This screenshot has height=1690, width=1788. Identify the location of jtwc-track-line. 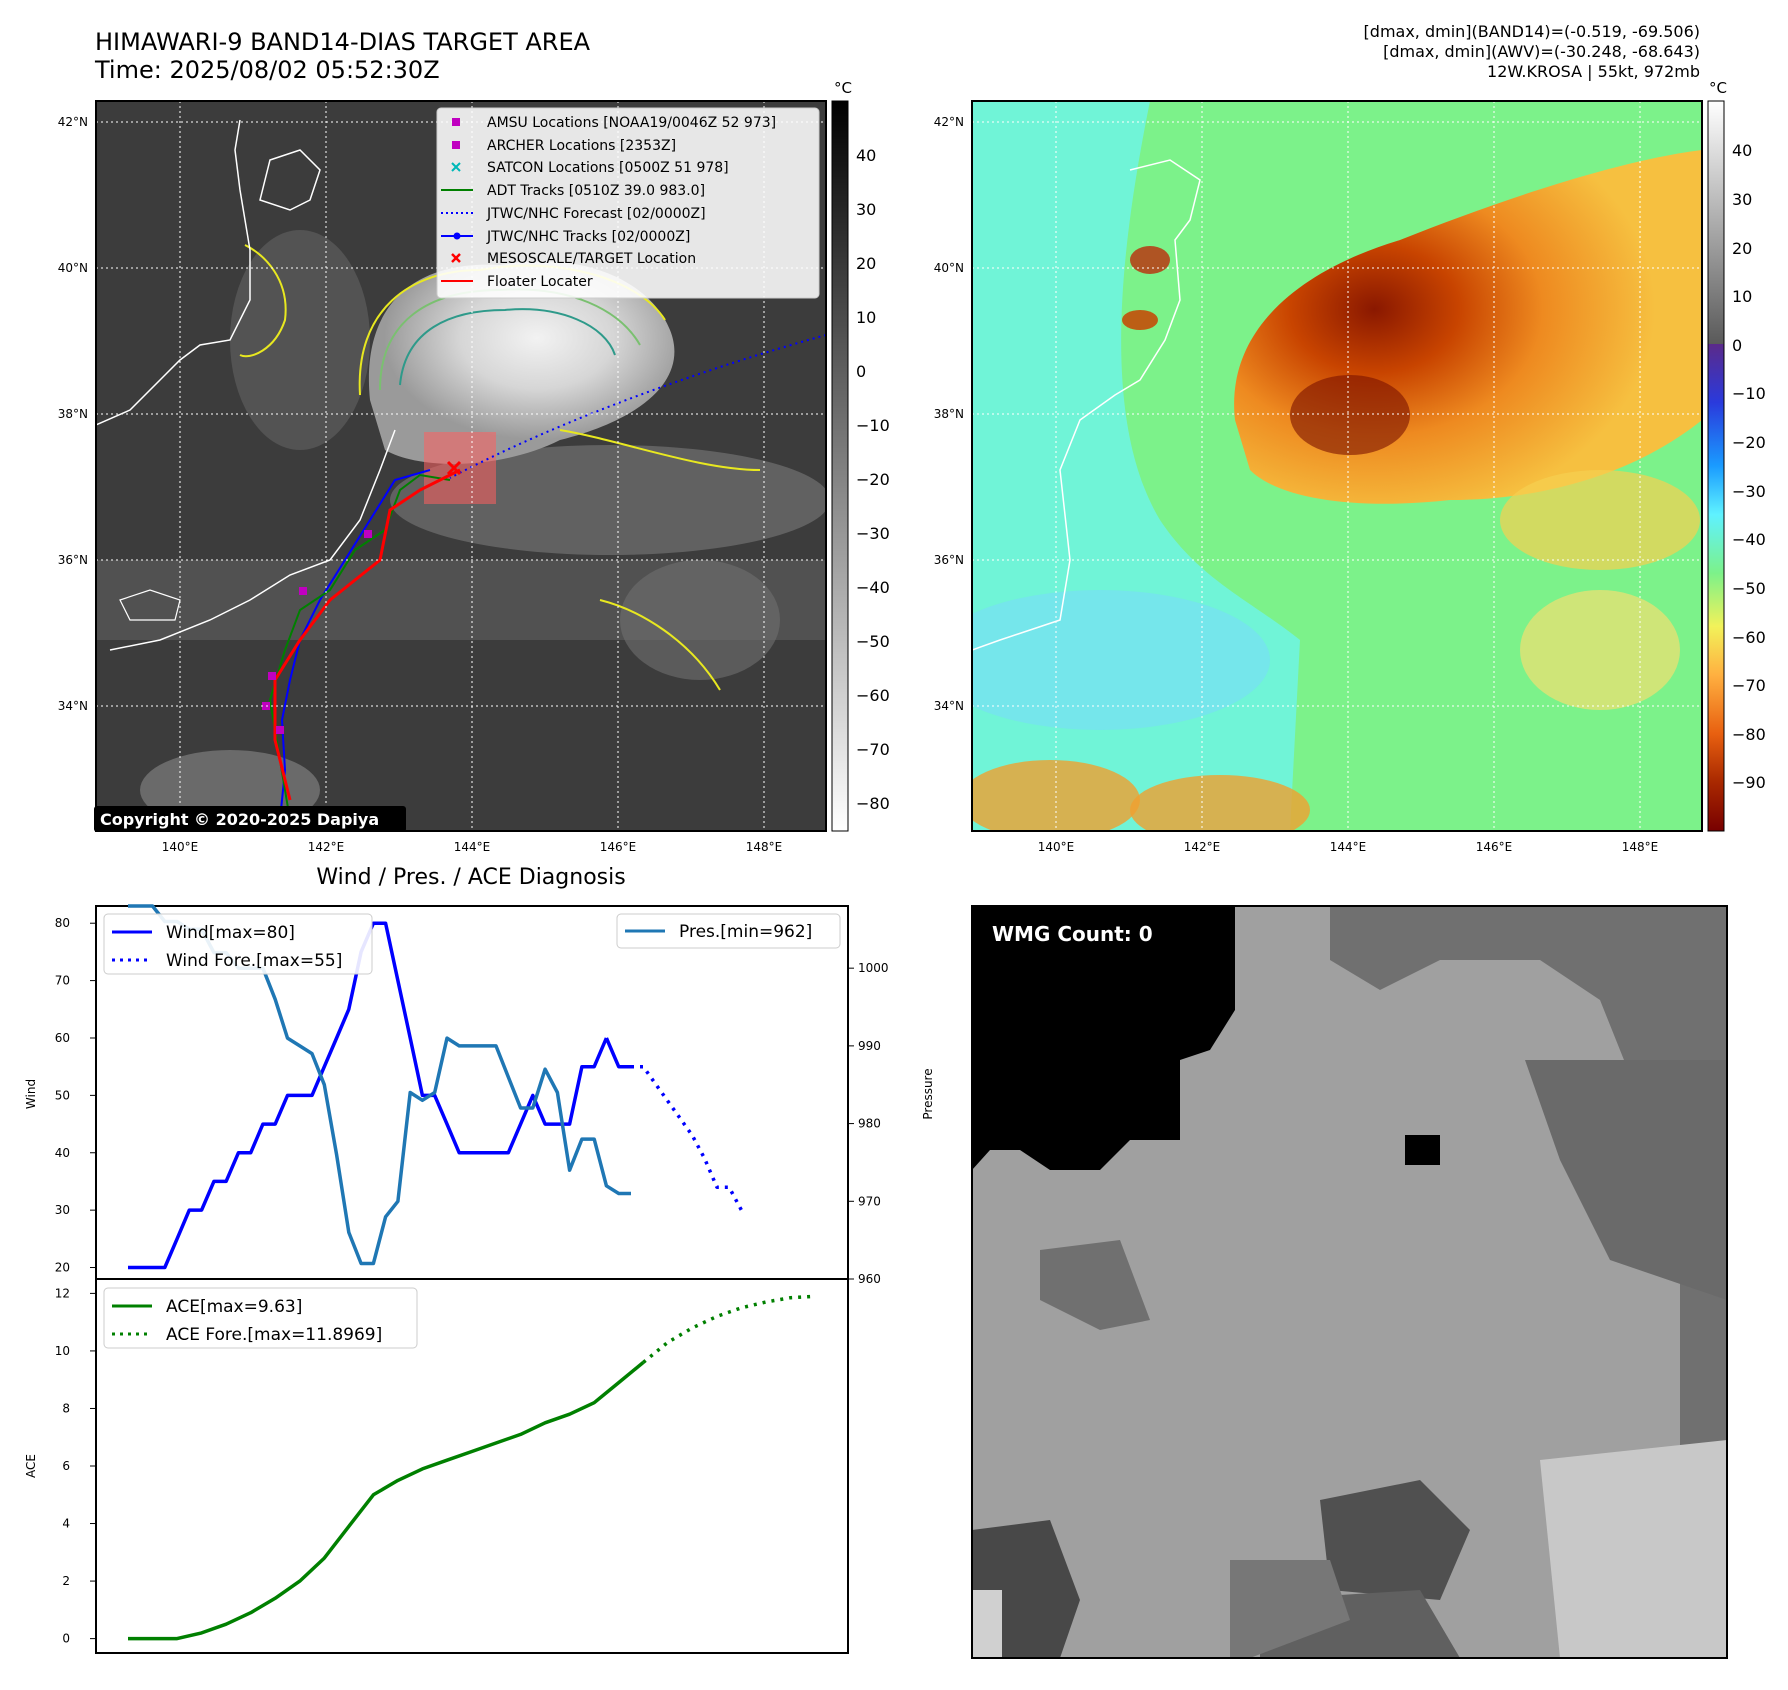
(355, 645).